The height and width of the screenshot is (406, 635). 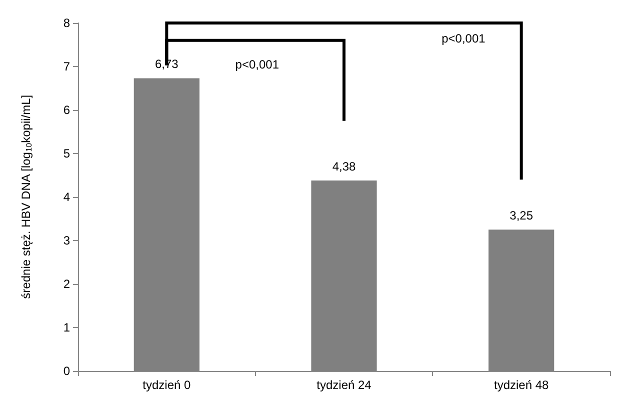 What do you see at coordinates (66, 153) in the screenshot?
I see `y-tick-label: 5` at bounding box center [66, 153].